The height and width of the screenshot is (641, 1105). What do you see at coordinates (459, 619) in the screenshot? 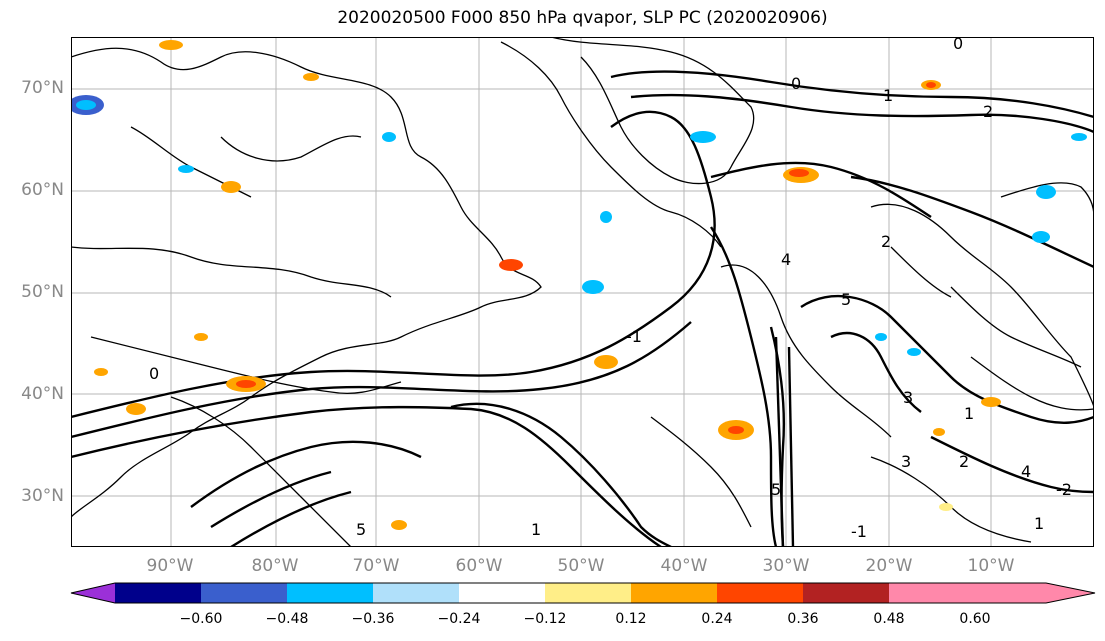
I see `colorbar-tick: −0.24` at bounding box center [459, 619].